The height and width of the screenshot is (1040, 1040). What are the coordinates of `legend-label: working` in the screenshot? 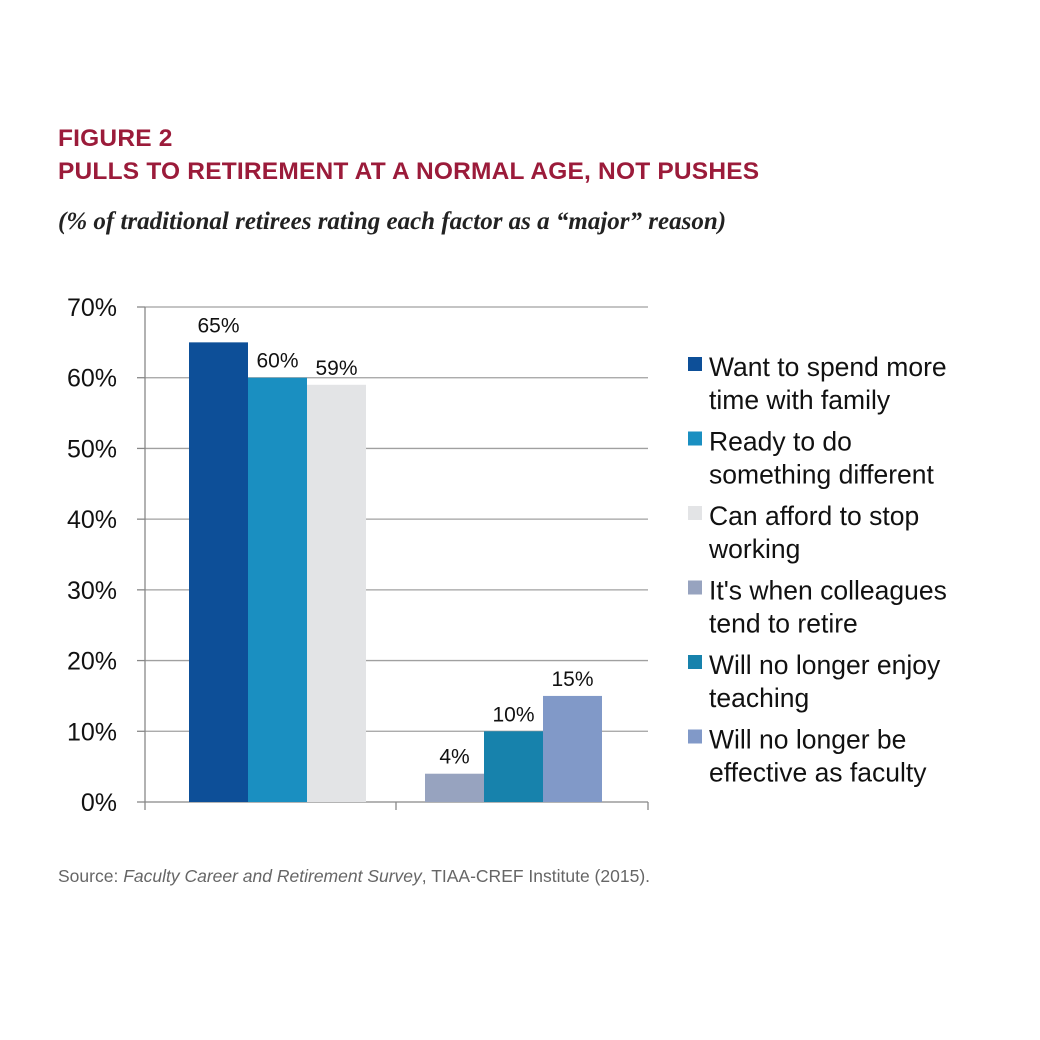 It's located at (754, 549).